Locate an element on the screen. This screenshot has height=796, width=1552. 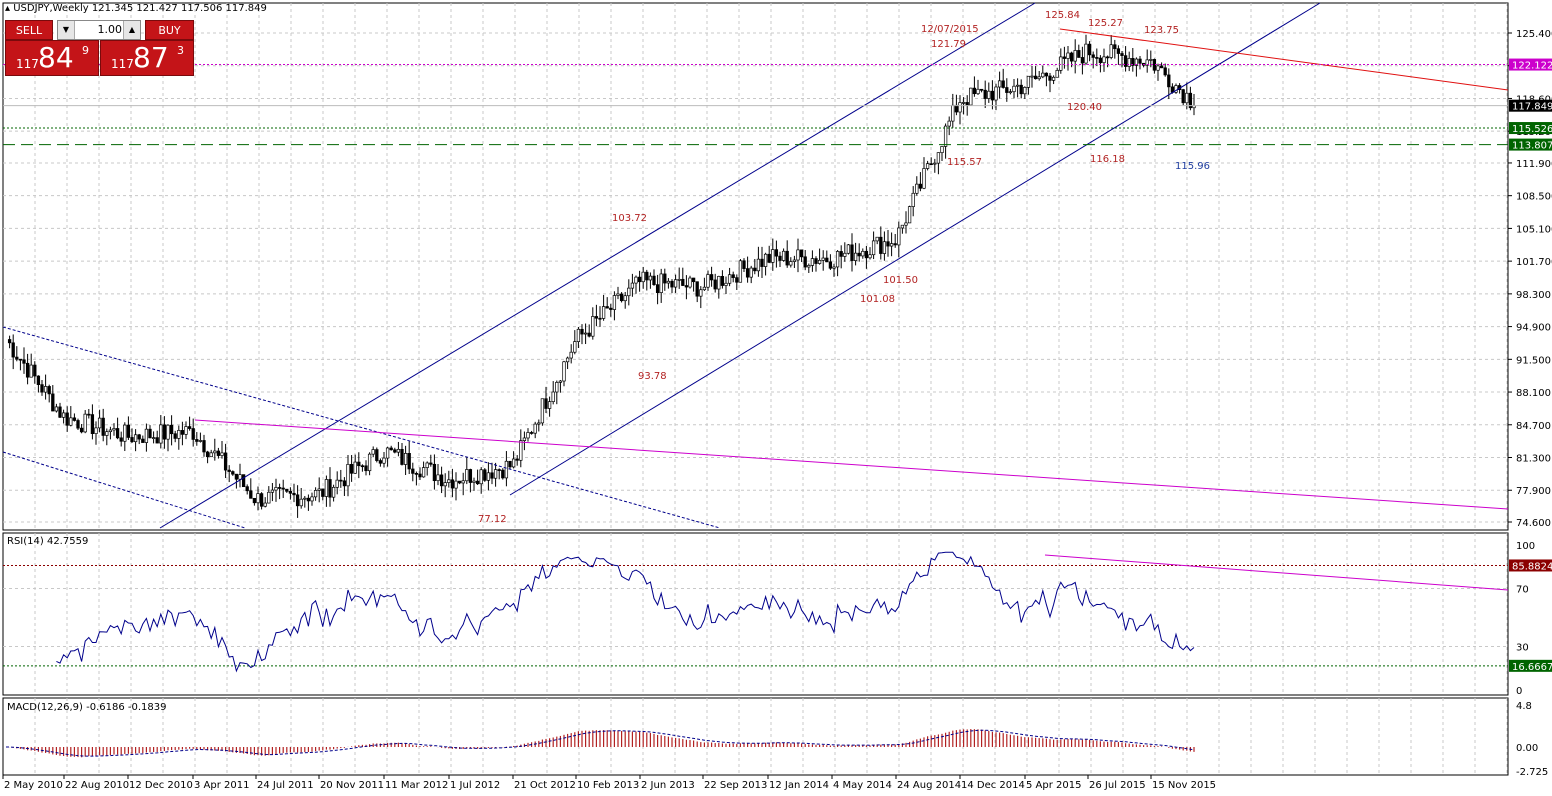
downtrend-channel-upper-line is located at coordinates (361, 427).